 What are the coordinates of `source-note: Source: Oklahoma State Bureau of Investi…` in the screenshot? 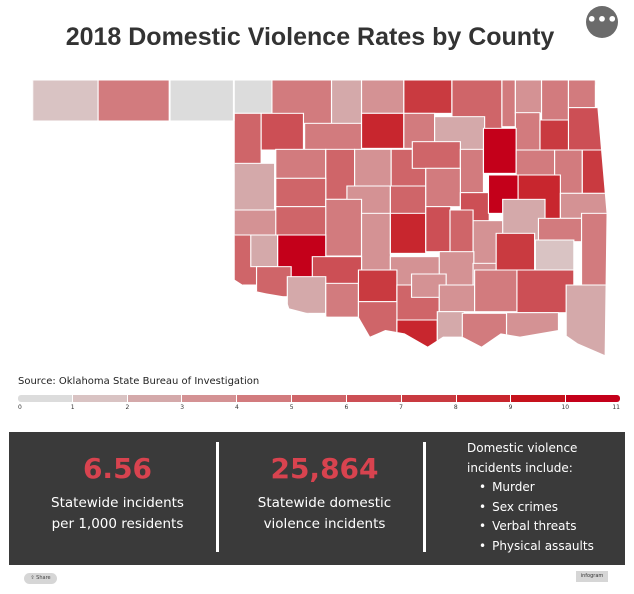 It's located at (139, 381).